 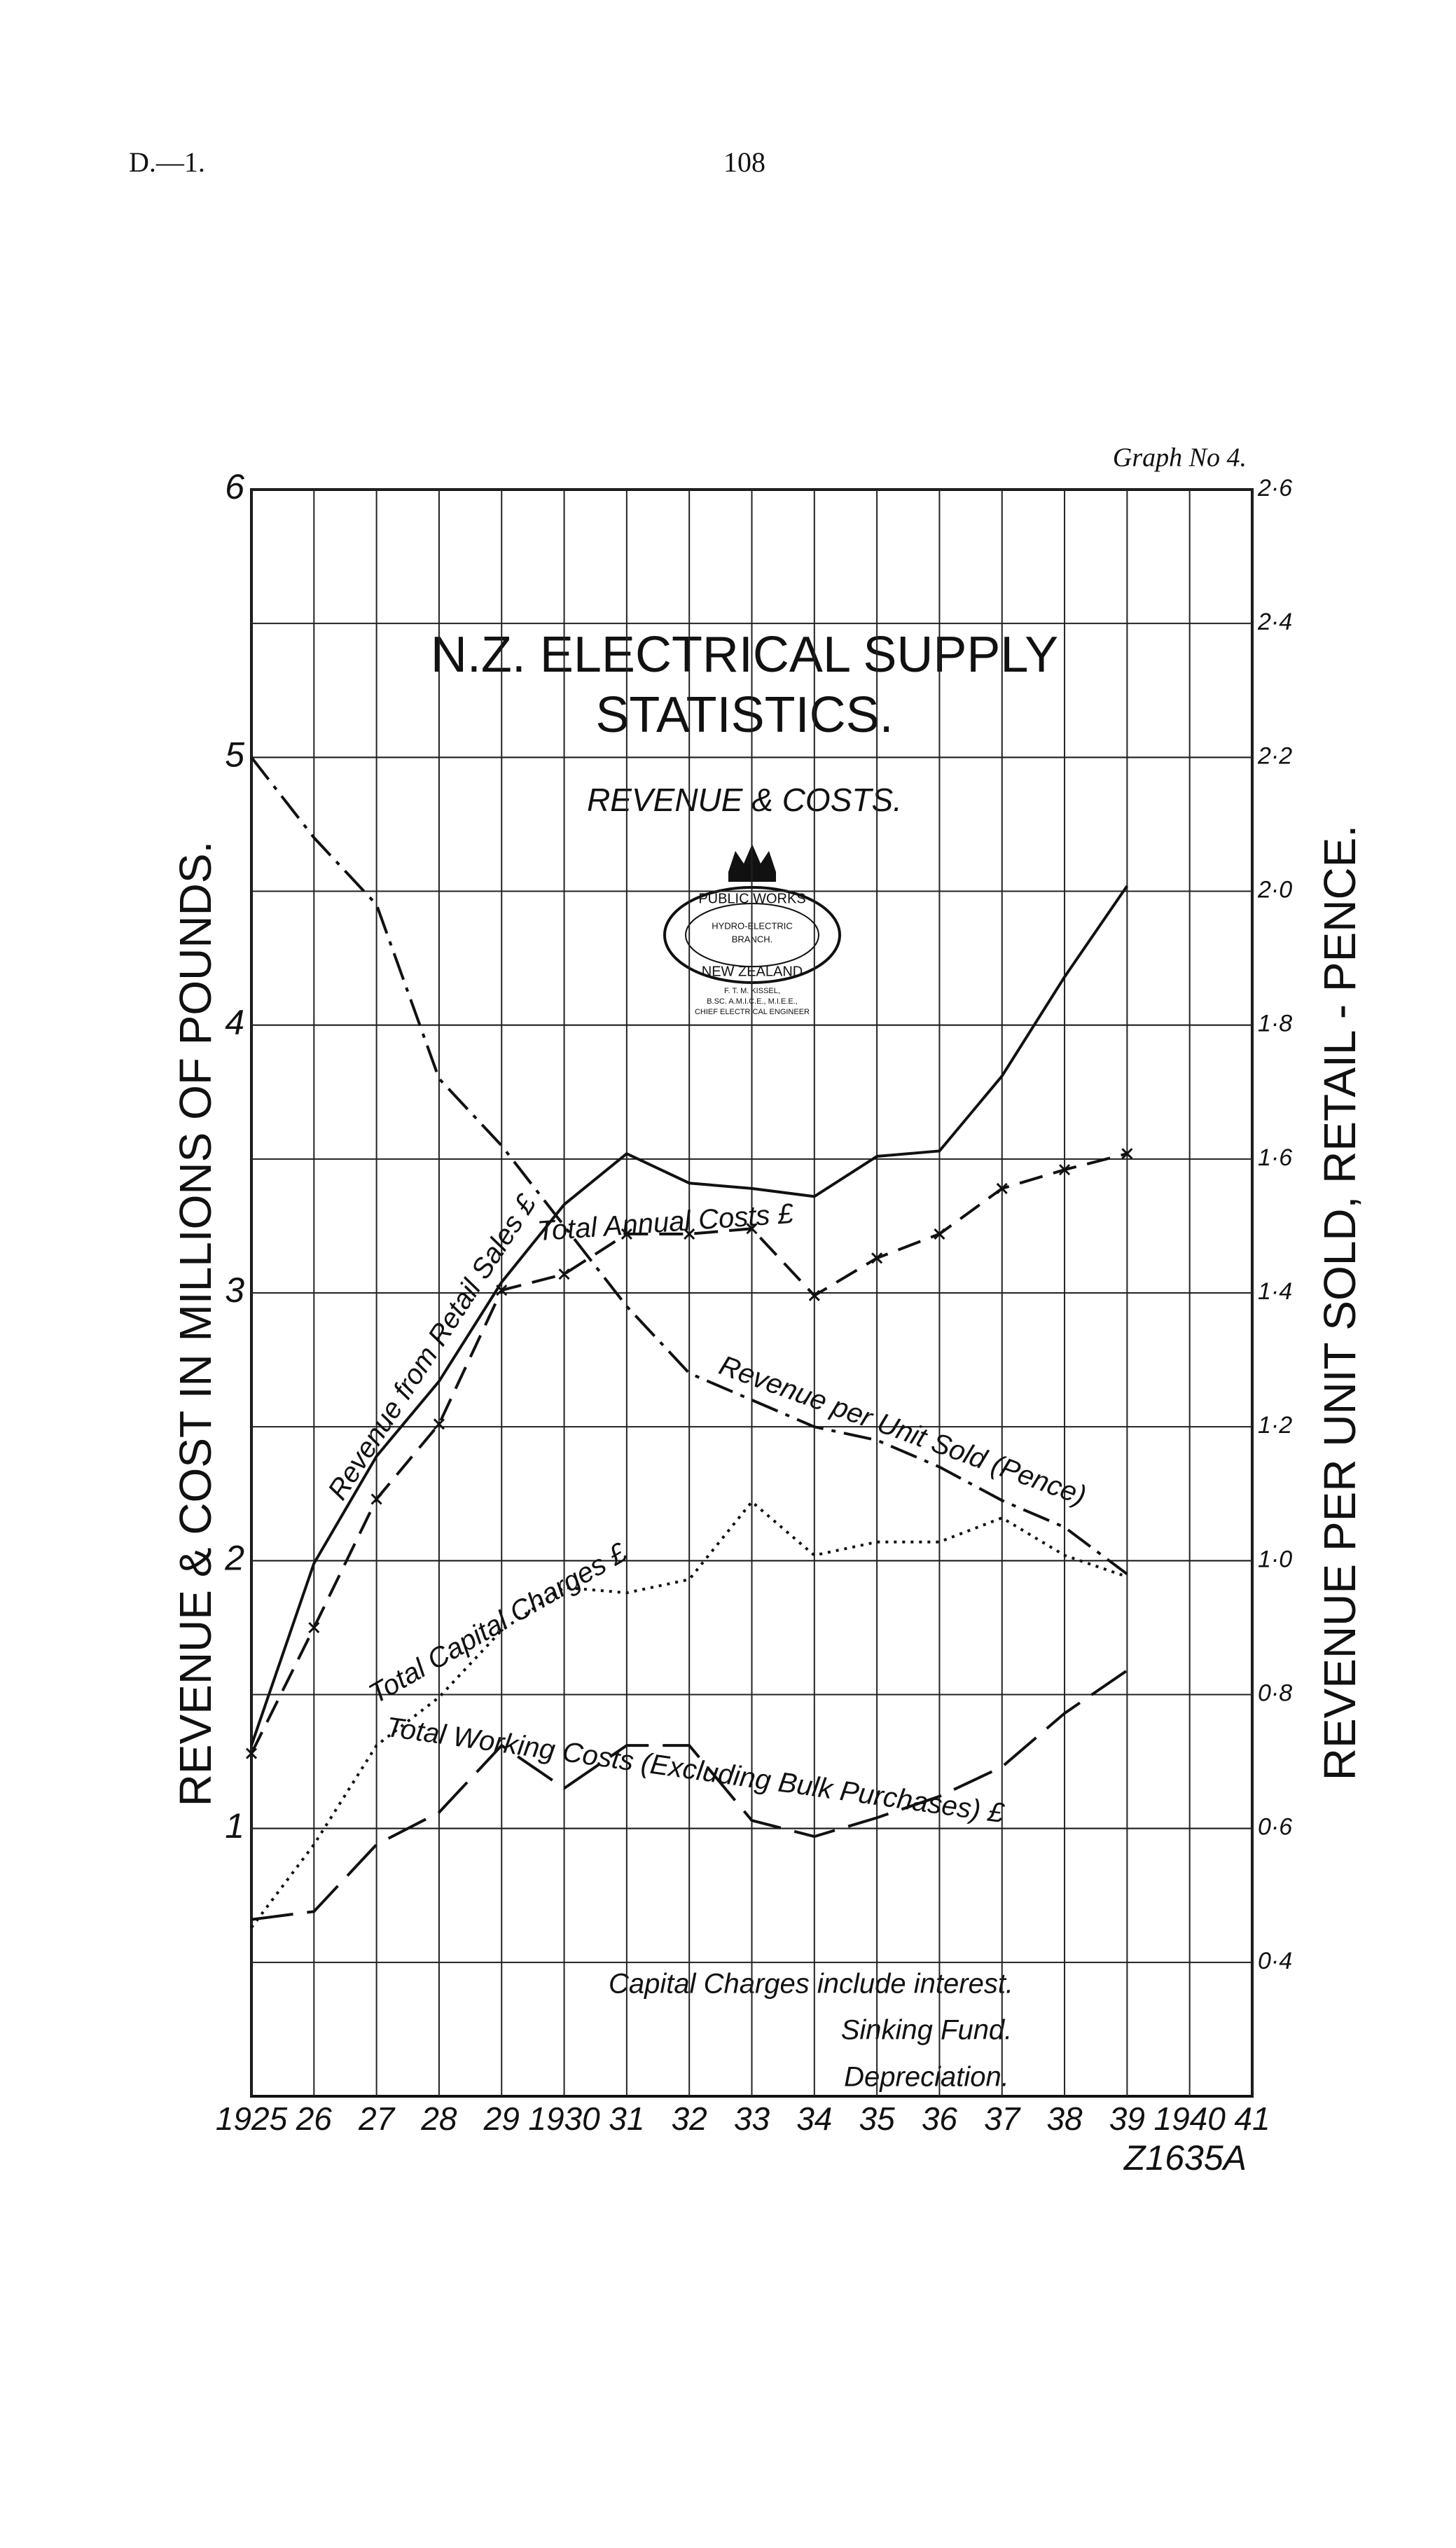 What do you see at coordinates (927, 2077) in the screenshot?
I see `note: Depreciation.` at bounding box center [927, 2077].